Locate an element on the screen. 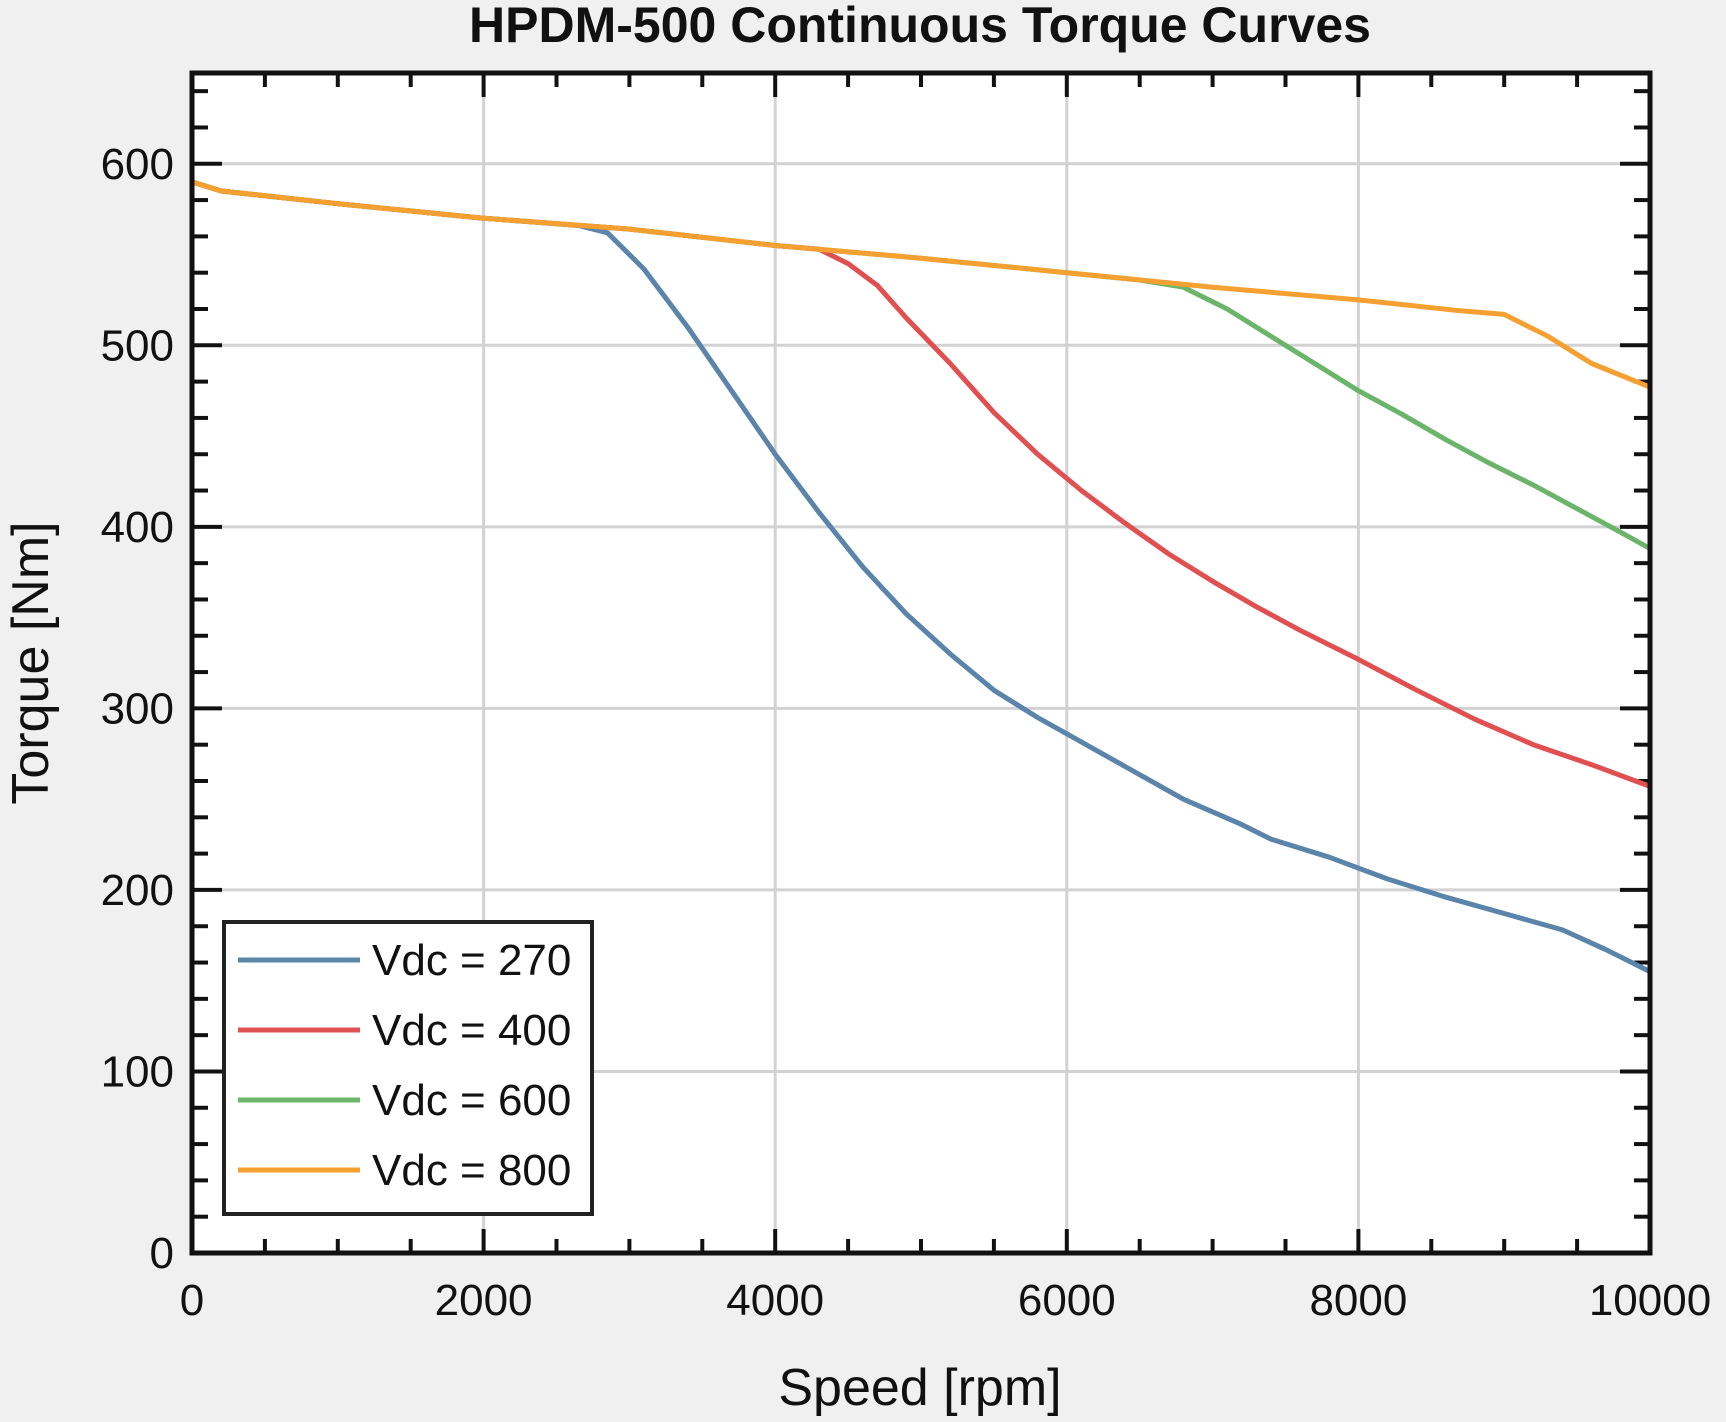 The height and width of the screenshot is (1422, 1726). y-tick-label: 200 is located at coordinates (137, 890).